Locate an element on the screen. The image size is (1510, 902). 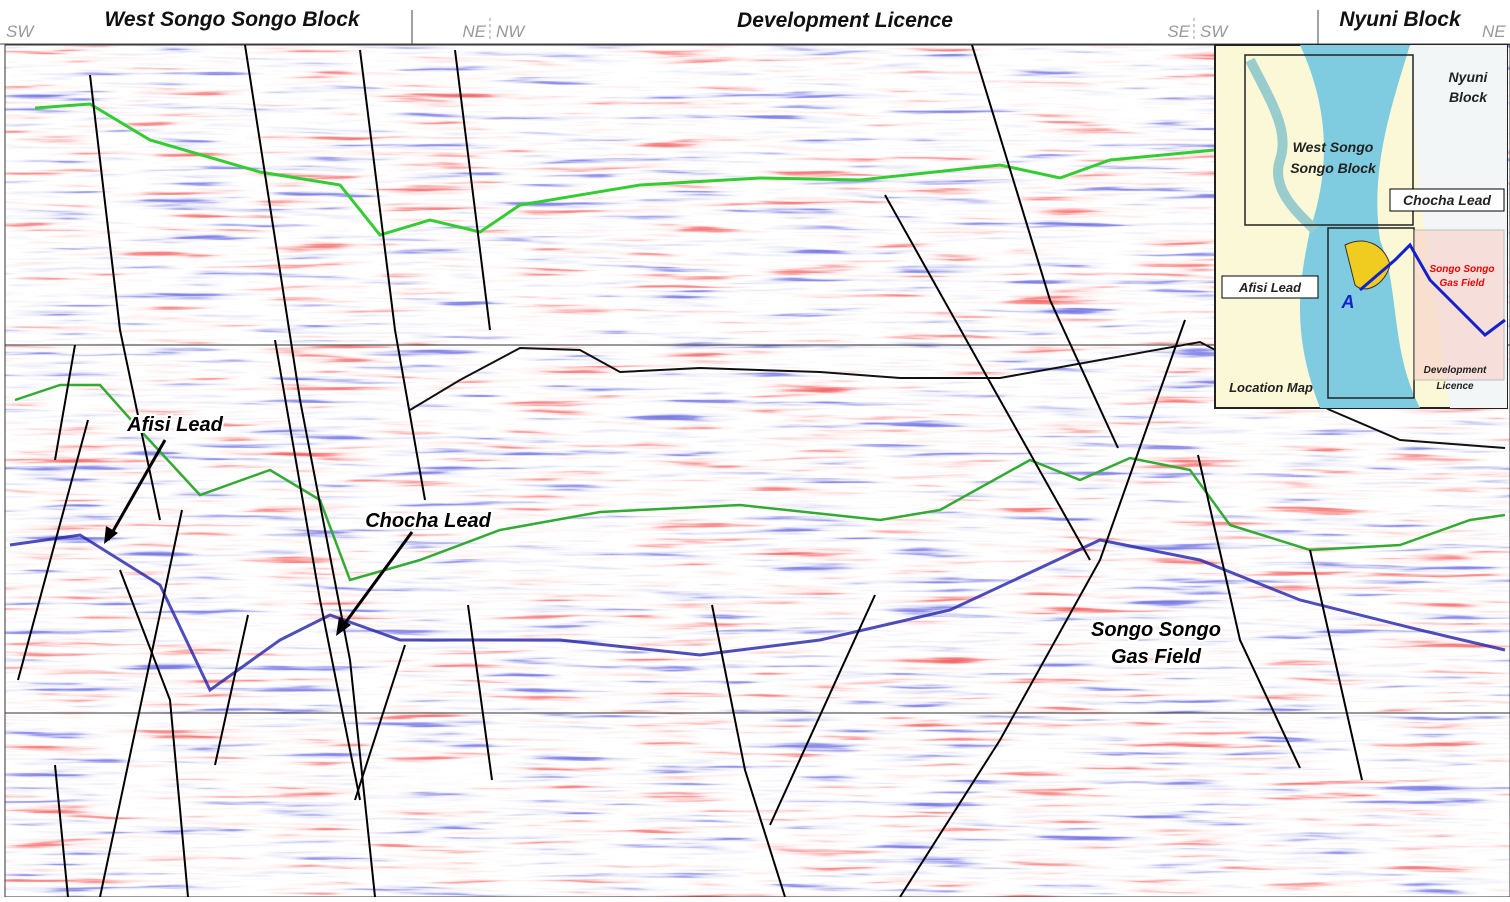
annotation: Afisi Lead is located at coordinates (174, 425).